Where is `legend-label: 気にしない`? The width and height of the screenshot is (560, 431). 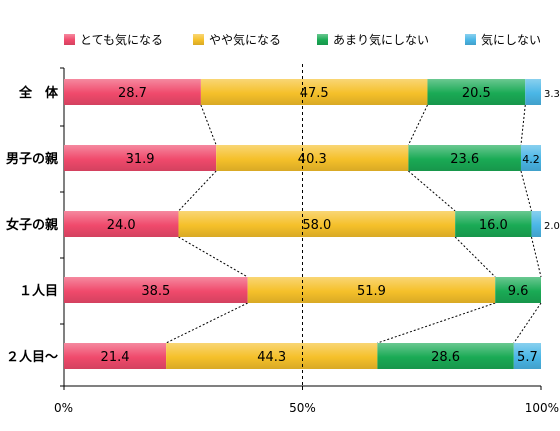 legend-label: 気にしない is located at coordinates (511, 39).